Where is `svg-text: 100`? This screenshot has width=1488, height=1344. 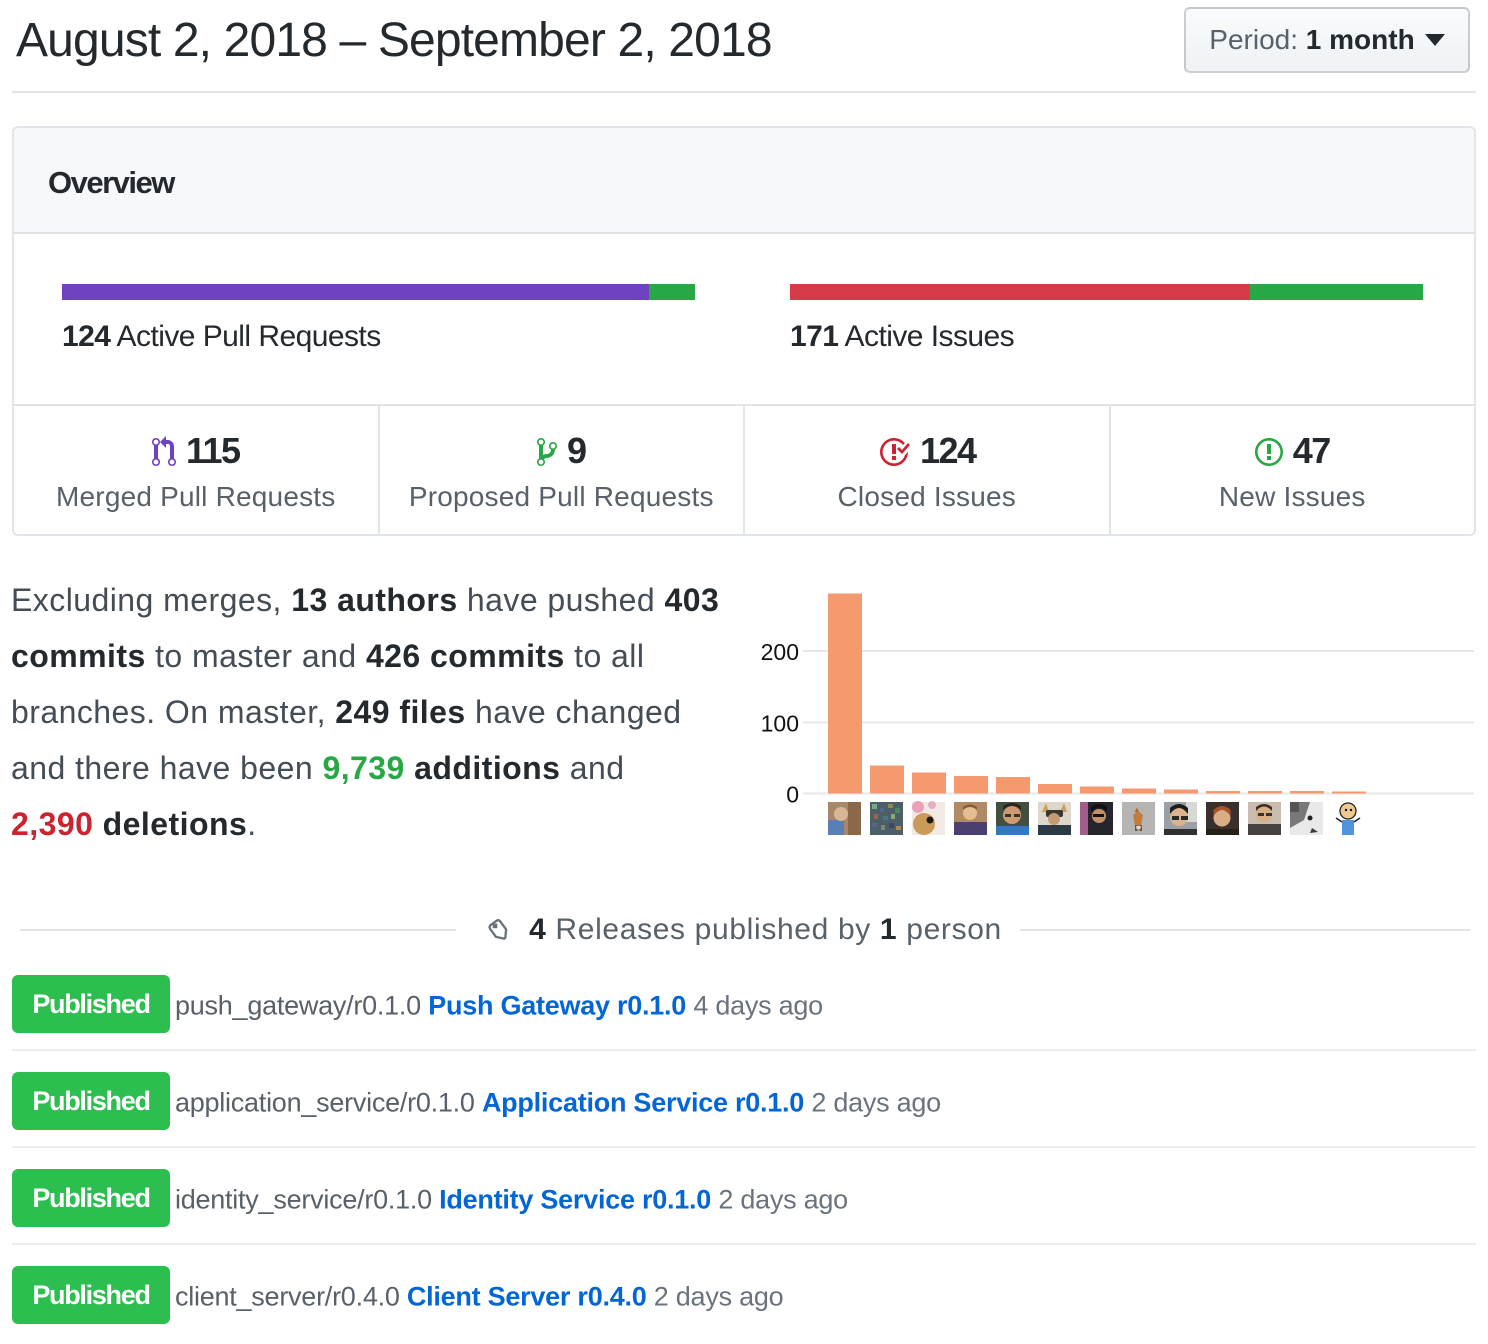 svg-text: 100 is located at coordinates (780, 724).